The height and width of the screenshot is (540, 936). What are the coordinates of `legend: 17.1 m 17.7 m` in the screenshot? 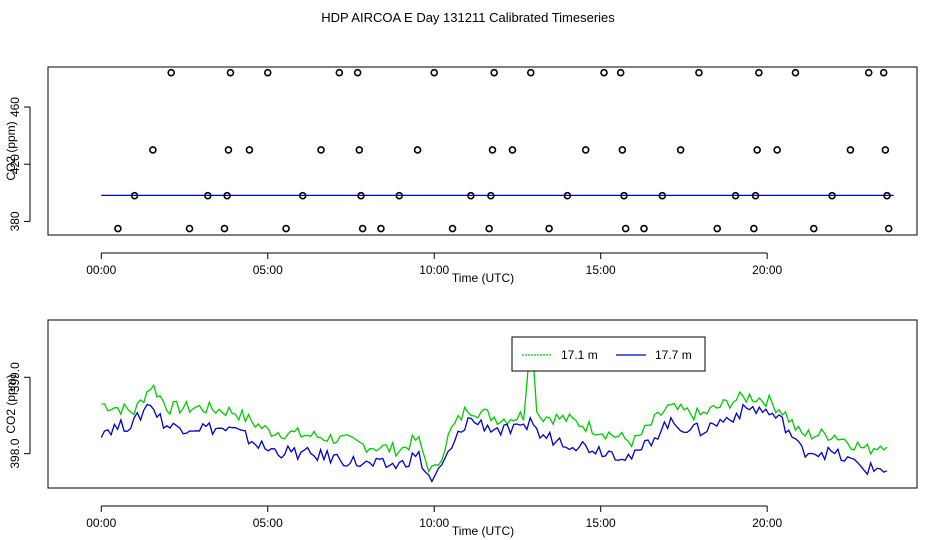 It's located at (608, 354).